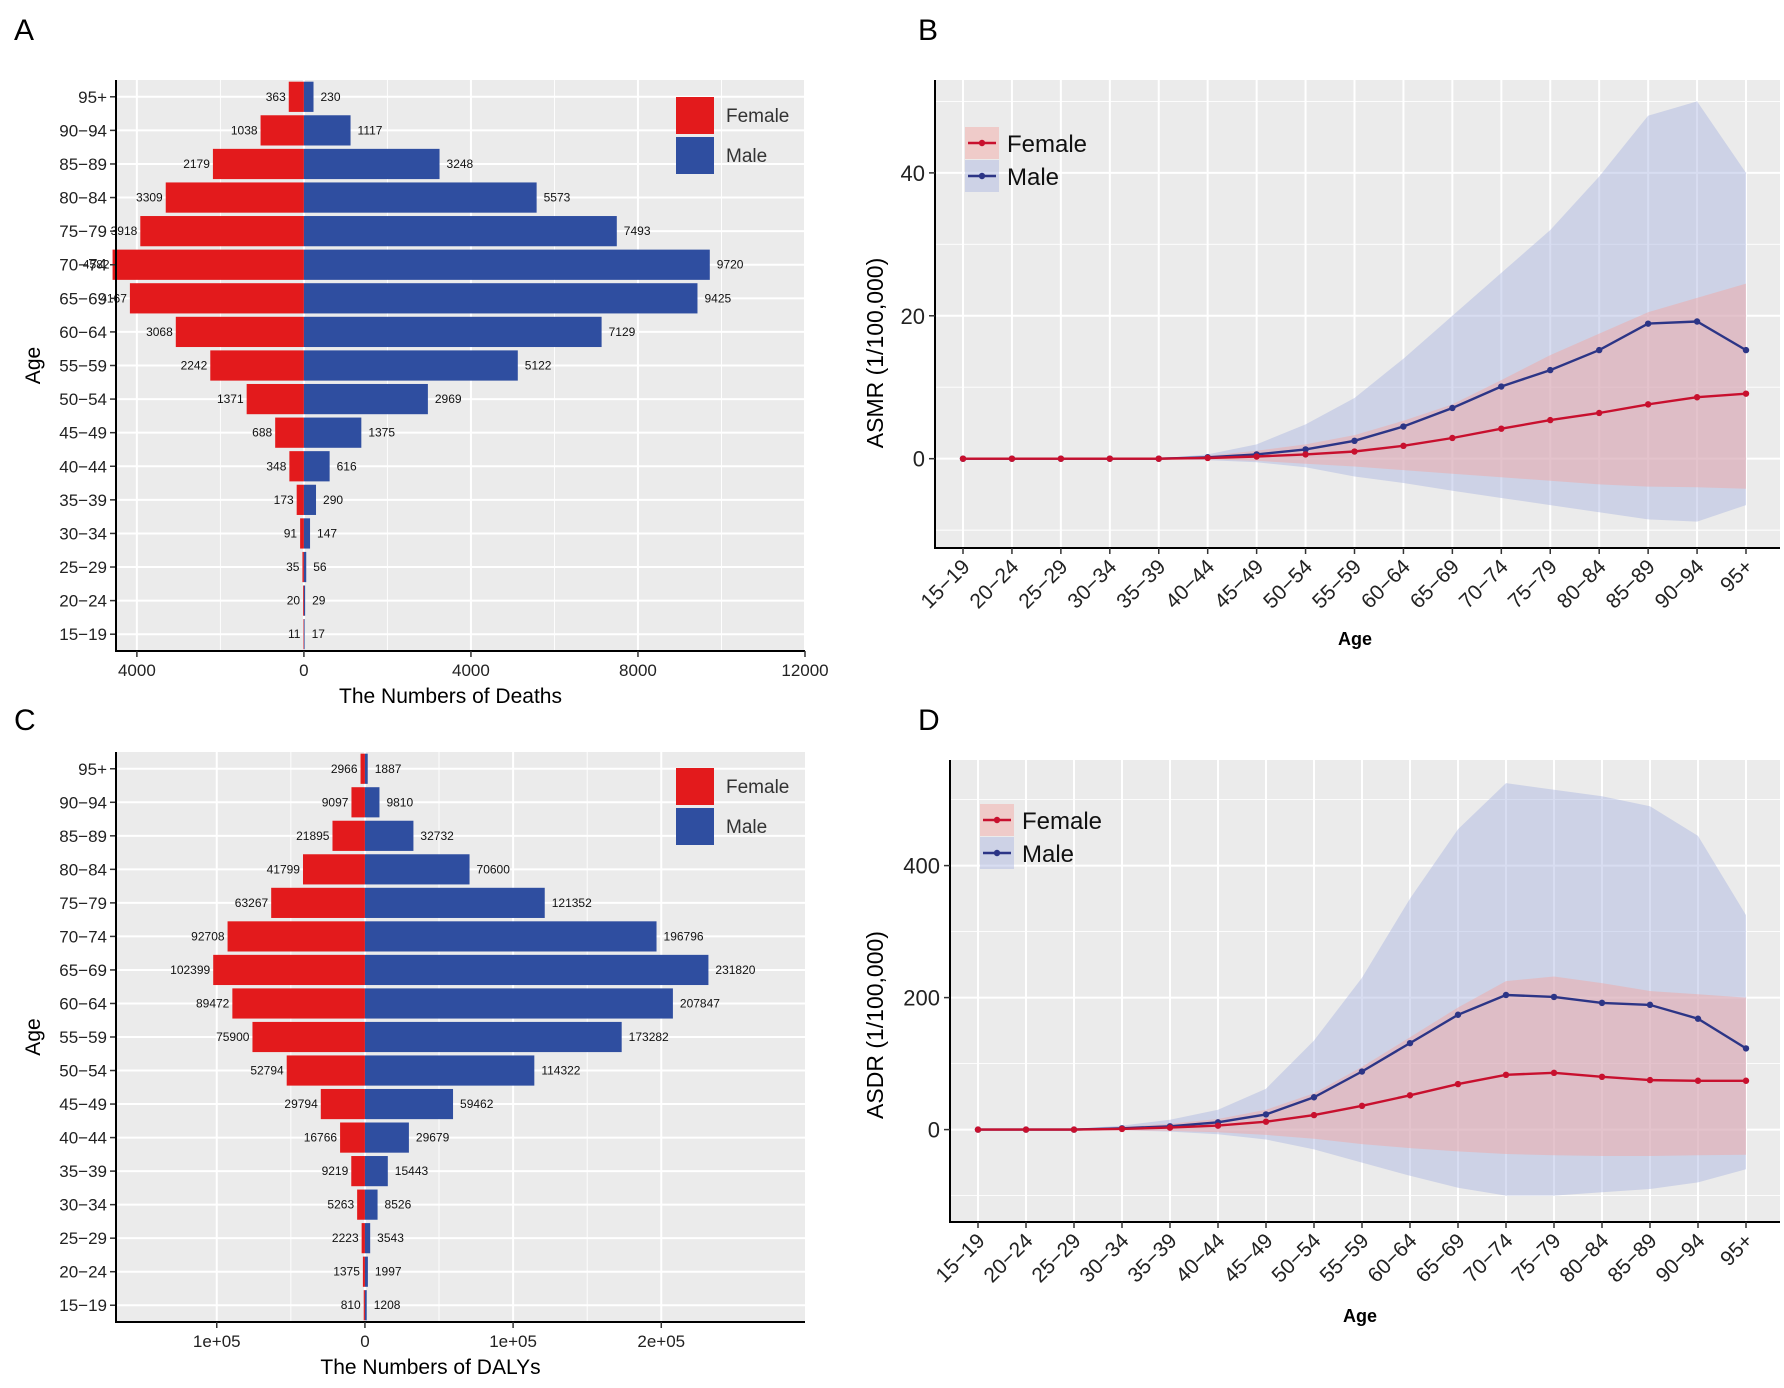 This screenshot has width=1784, height=1388. I want to click on x-tick-label: 8000, so click(638, 670).